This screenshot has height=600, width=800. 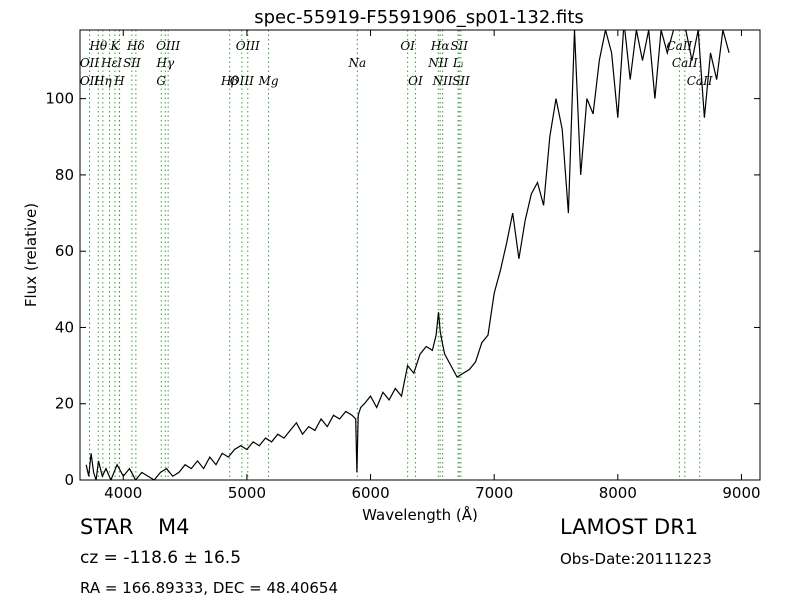 What do you see at coordinates (618, 493) in the screenshot?
I see `x-tick-label: 8000` at bounding box center [618, 493].